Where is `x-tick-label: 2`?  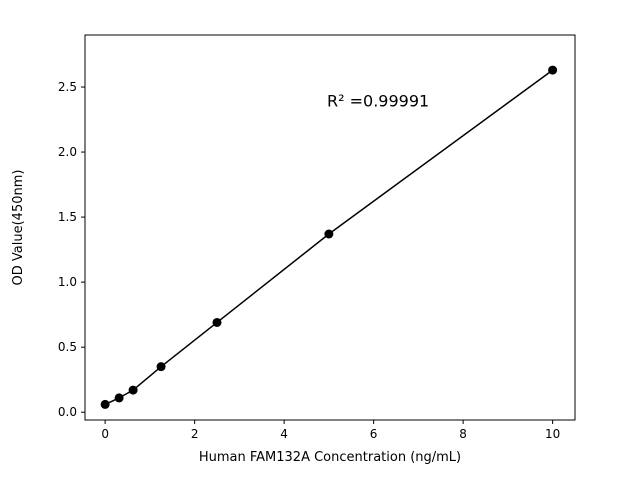 x-tick-label: 2 is located at coordinates (195, 434).